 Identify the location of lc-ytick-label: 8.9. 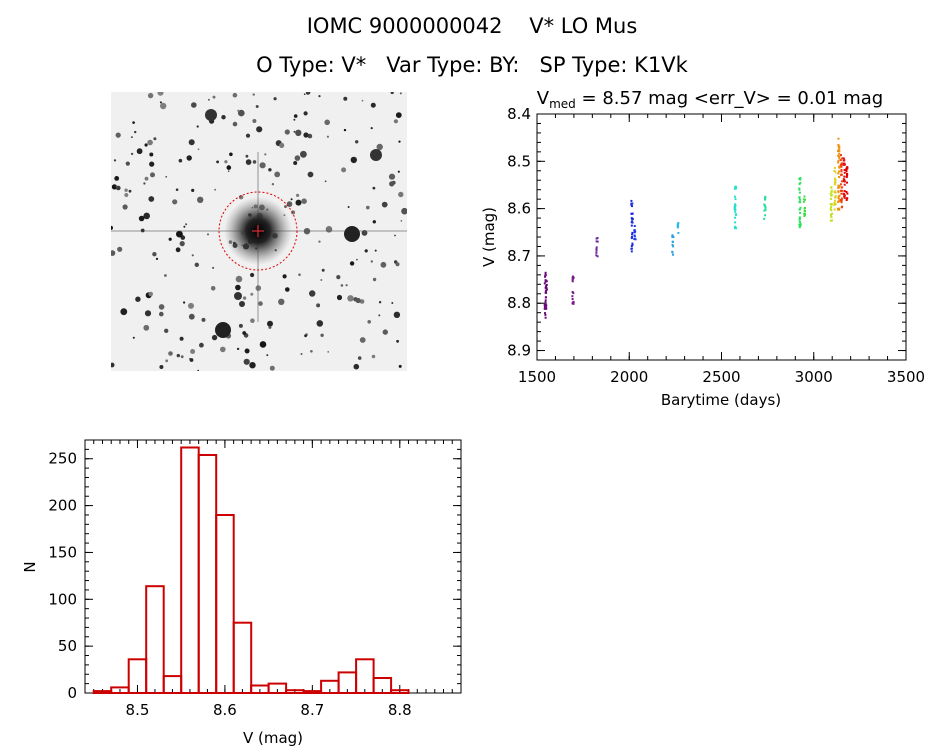
(519, 351).